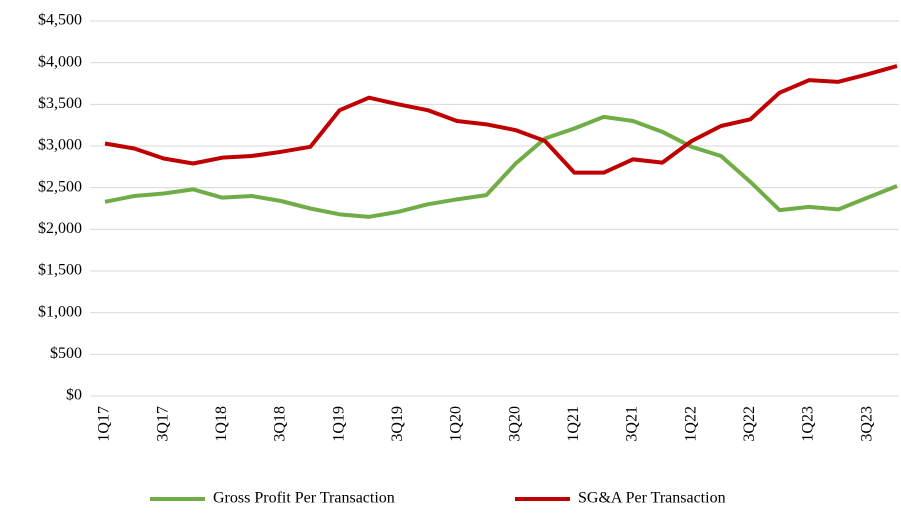 The width and height of the screenshot is (901, 513). Describe the element at coordinates (60, 145) in the screenshot. I see `y-tick-label: $3,000` at that location.